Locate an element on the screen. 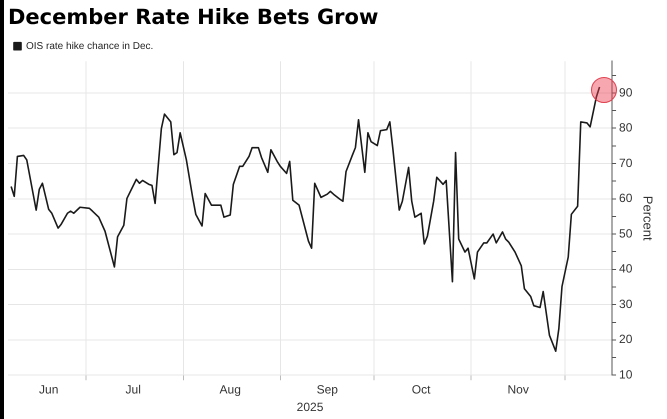 Image resolution: width=667 pixels, height=419 pixels. y-tick-label: 80 is located at coordinates (626, 127).